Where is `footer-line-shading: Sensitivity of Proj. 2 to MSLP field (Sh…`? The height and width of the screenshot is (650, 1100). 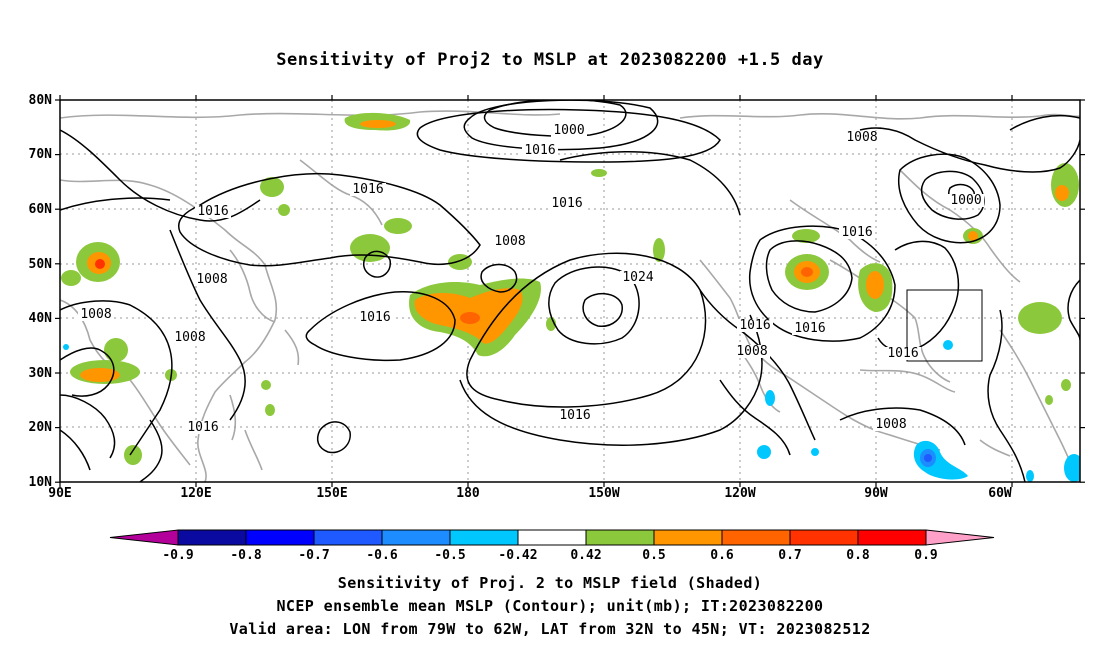 footer-line-shading: Sensitivity of Proj. 2 to MSLP field (Sh… is located at coordinates (550, 583).